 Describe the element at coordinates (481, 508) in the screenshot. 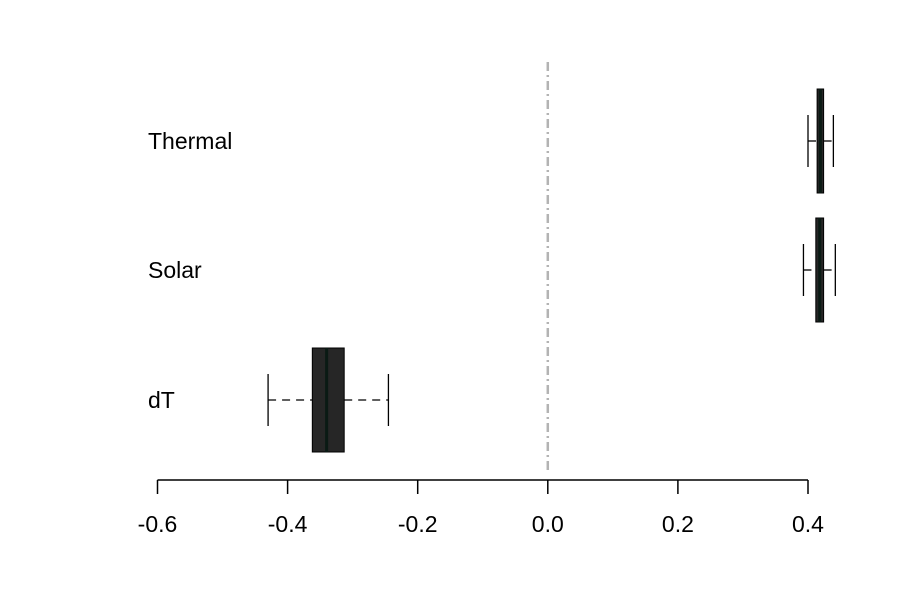

I see `x-axis: -0.6 -0.4 -0.2 0.0 0.2 0.4` at that location.